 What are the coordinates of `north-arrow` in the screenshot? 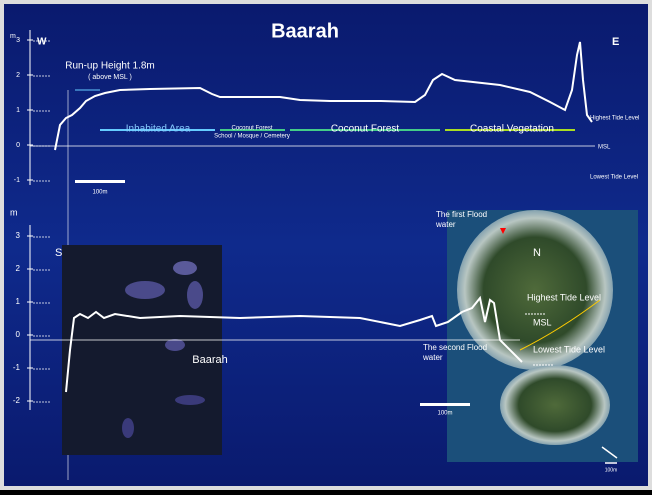 It's located at (609, 452).